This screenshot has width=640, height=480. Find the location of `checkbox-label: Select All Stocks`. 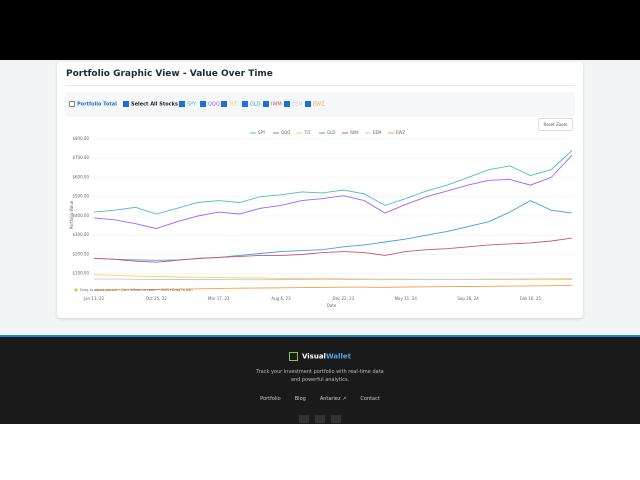

checkbox-label: Select All Stocks is located at coordinates (154, 104).